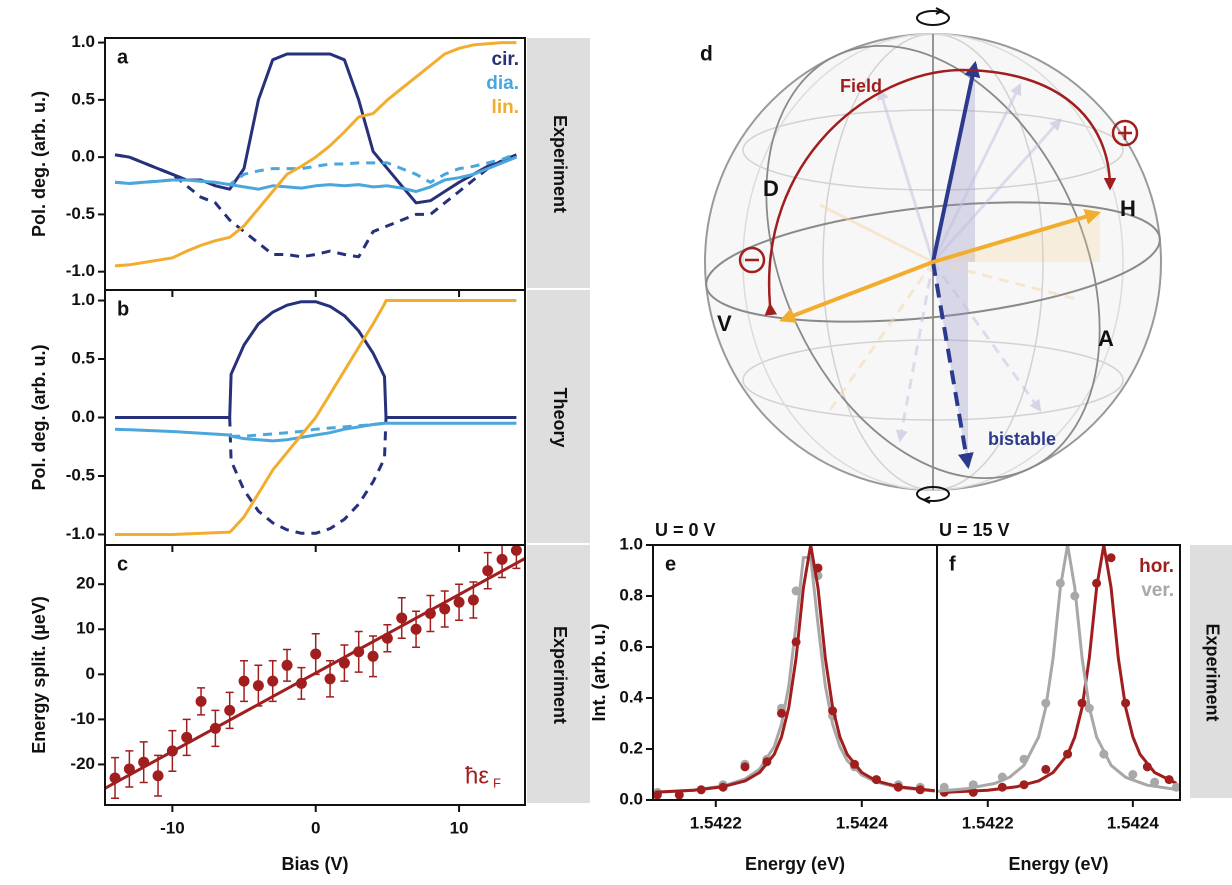 This screenshot has height=885, width=1232. What do you see at coordinates (172, 827) in the screenshot?
I see `x-tick-label: -10` at bounding box center [172, 827].